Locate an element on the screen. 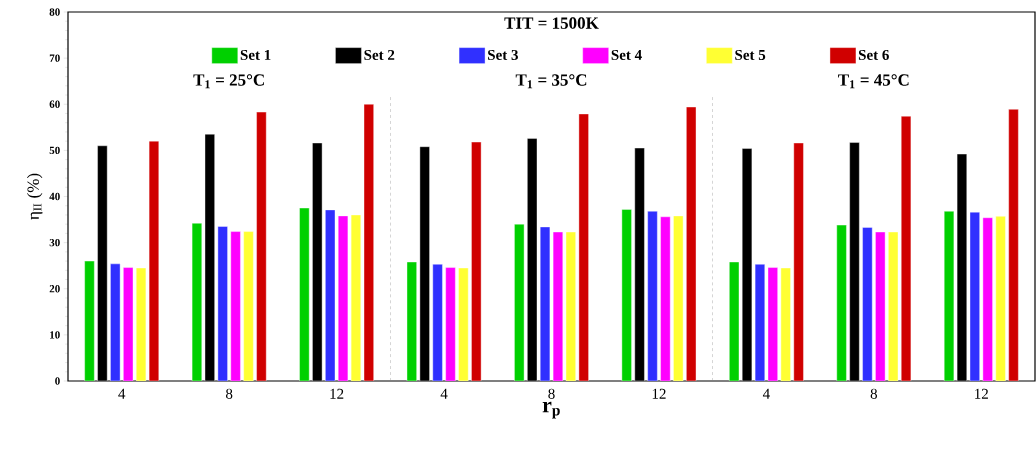  annotation: T$_{1}$ = 45°C is located at coordinates (873, 81).